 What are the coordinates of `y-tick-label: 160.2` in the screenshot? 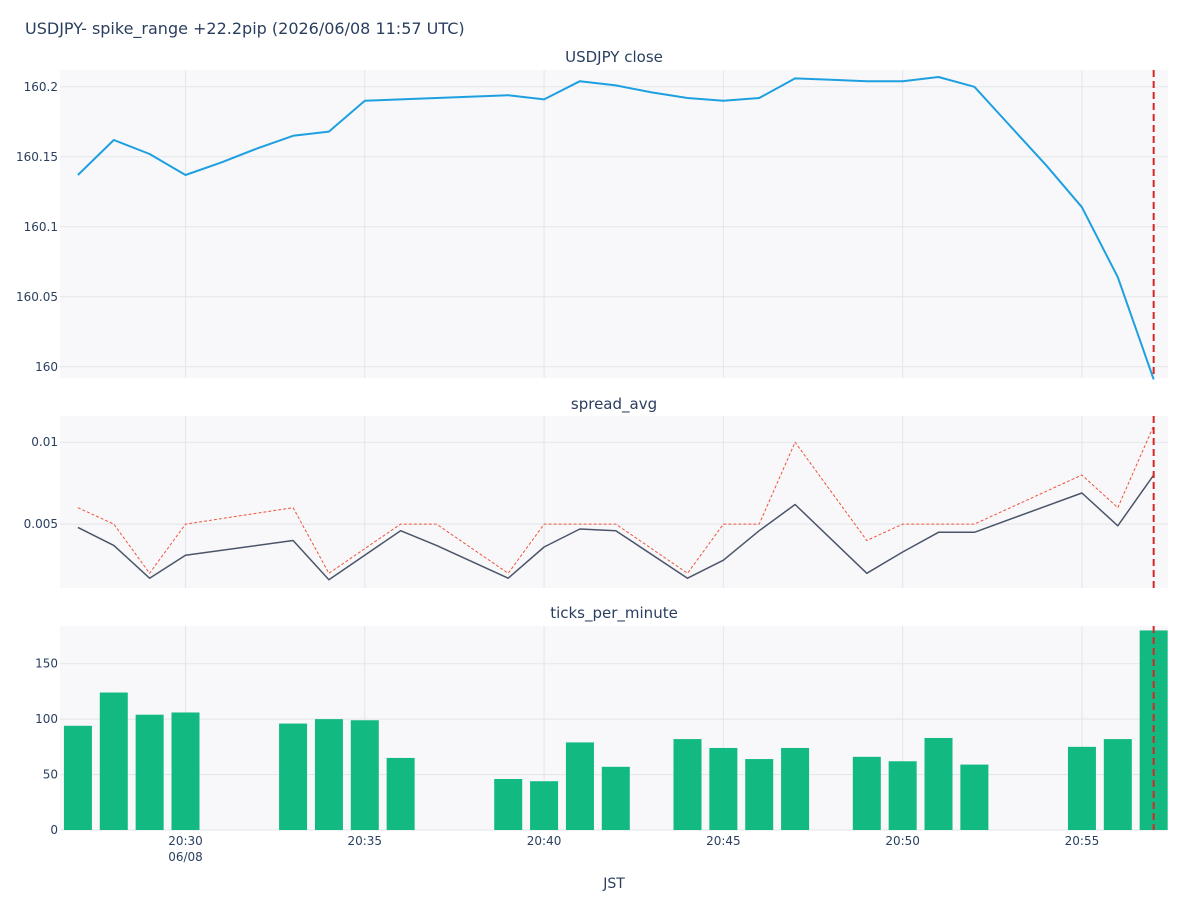 It's located at (41, 87).